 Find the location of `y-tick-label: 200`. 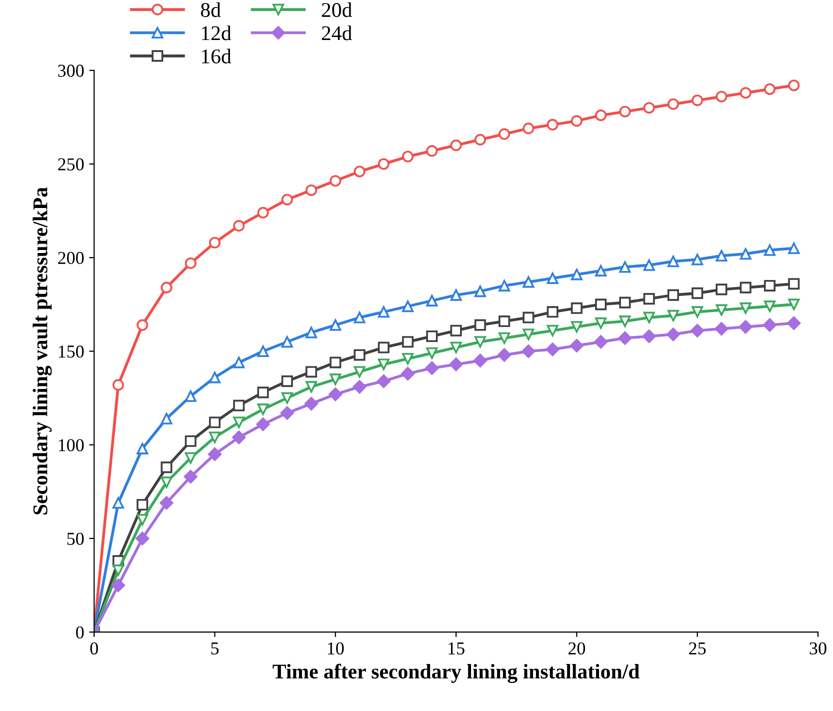

y-tick-label: 200 is located at coordinates (71, 258).